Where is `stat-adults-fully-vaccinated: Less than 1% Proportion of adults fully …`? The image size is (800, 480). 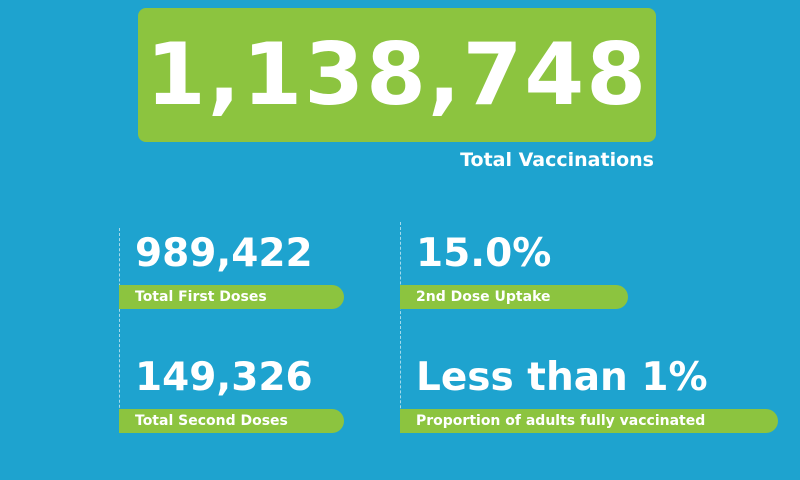 stat-adults-fully-vaccinated: Less than 1% Proportion of adults fully … is located at coordinates (589, 395).